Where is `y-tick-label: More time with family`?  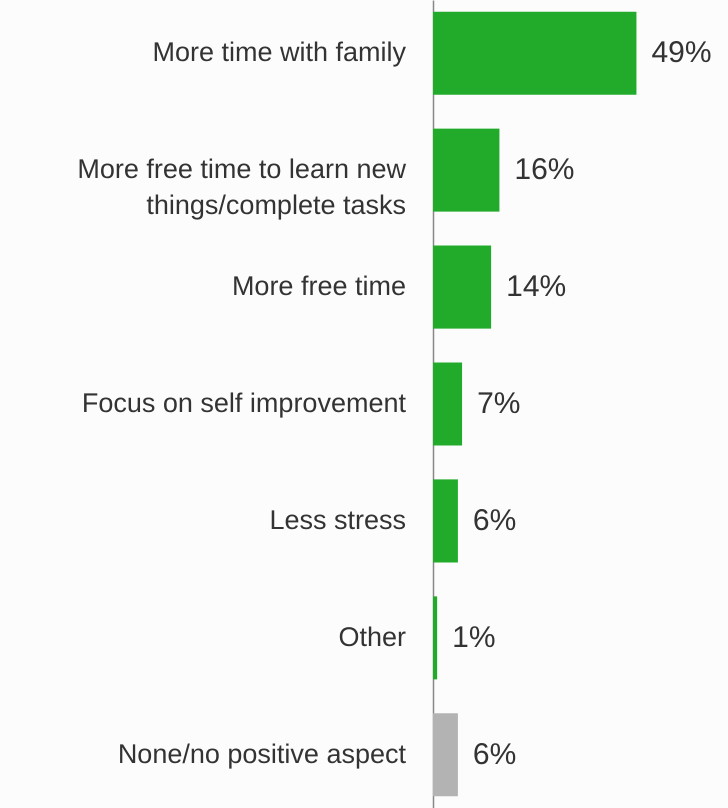 y-tick-label: More time with family is located at coordinates (279, 52).